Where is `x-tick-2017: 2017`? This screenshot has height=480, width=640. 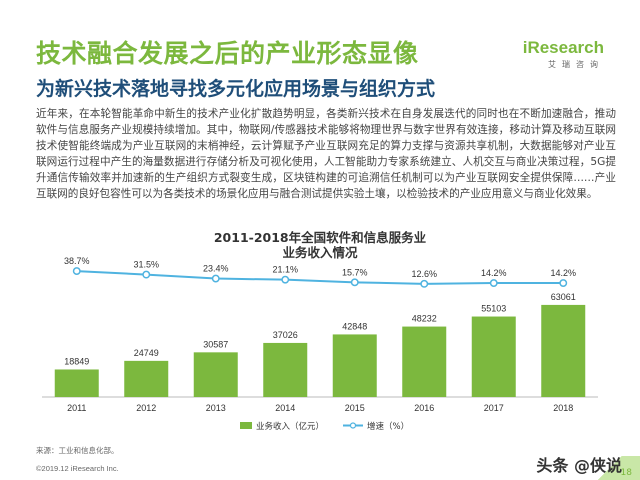 x-tick-2017: 2017 is located at coordinates (494, 408).